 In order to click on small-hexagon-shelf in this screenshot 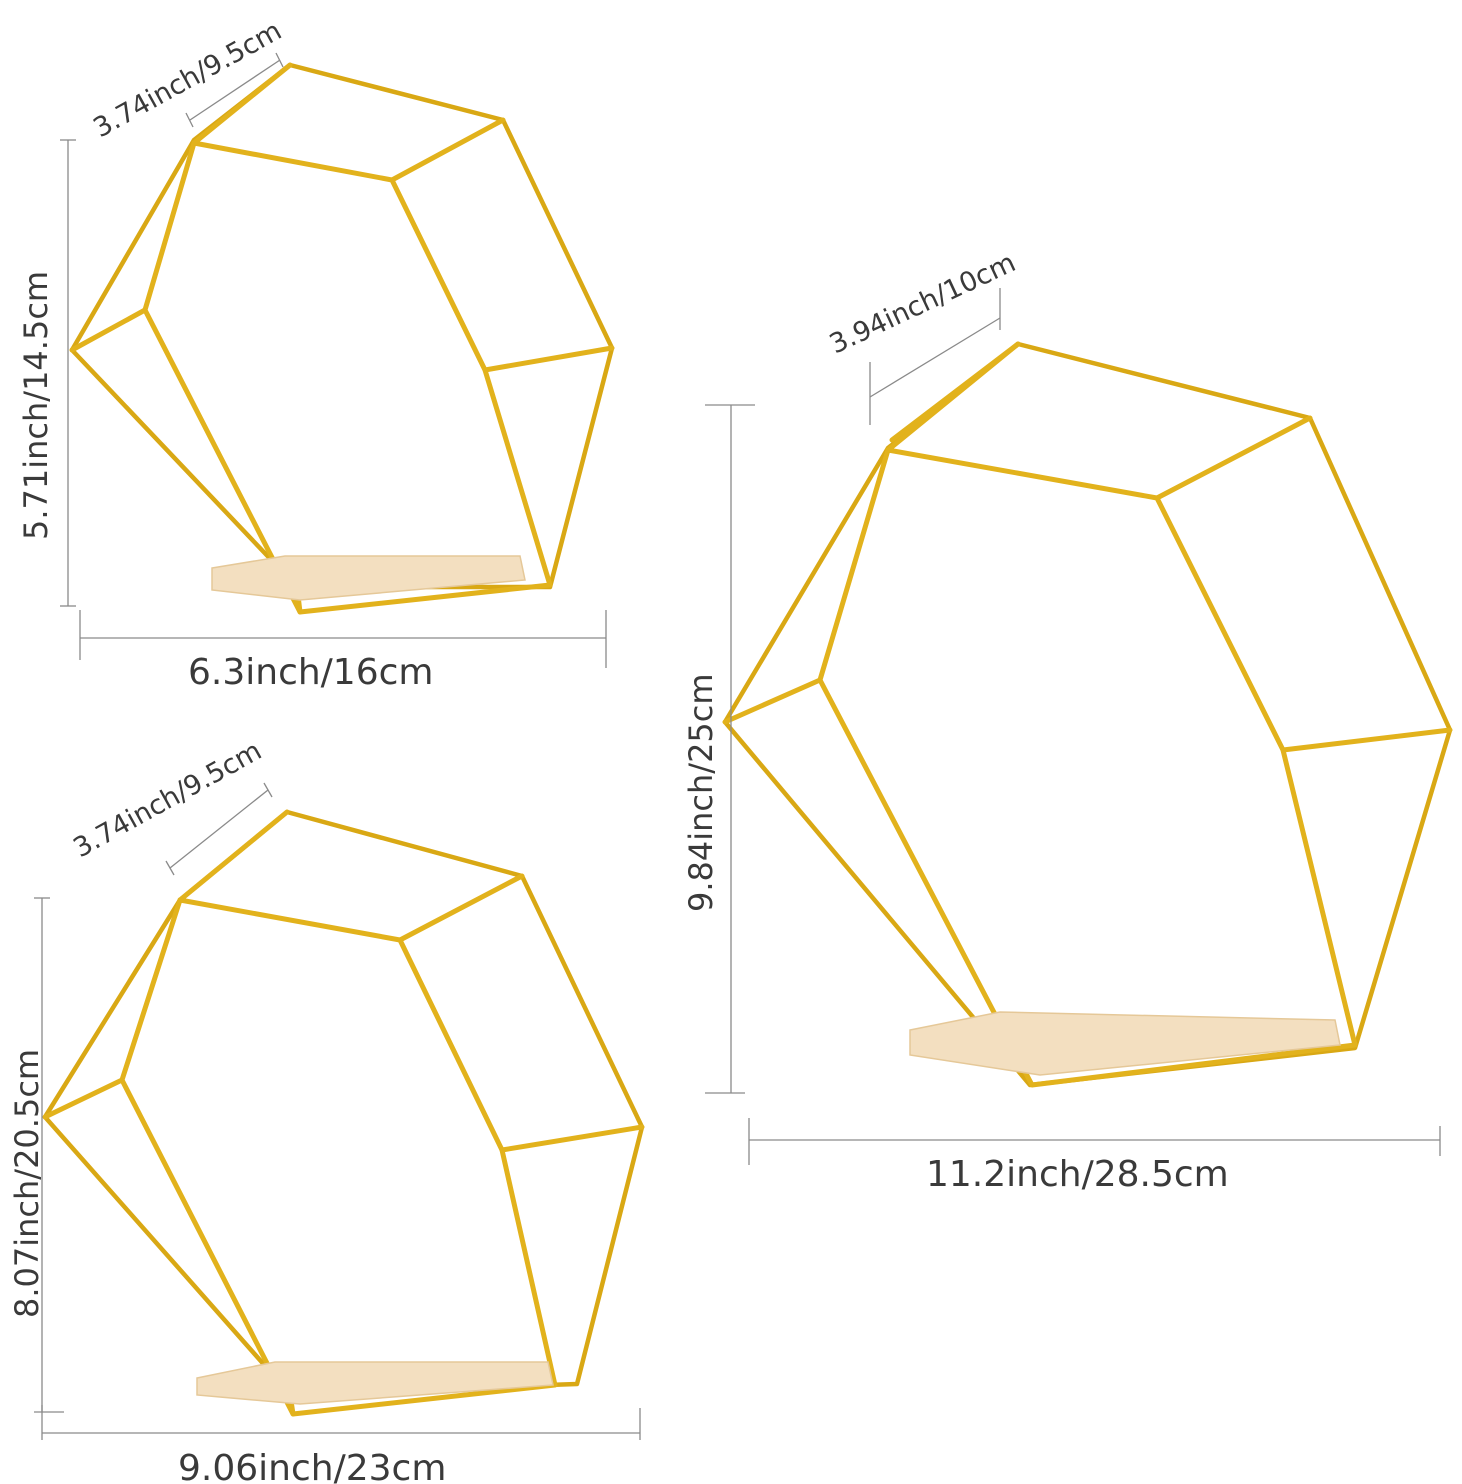, I will do `click(342, 338)`.